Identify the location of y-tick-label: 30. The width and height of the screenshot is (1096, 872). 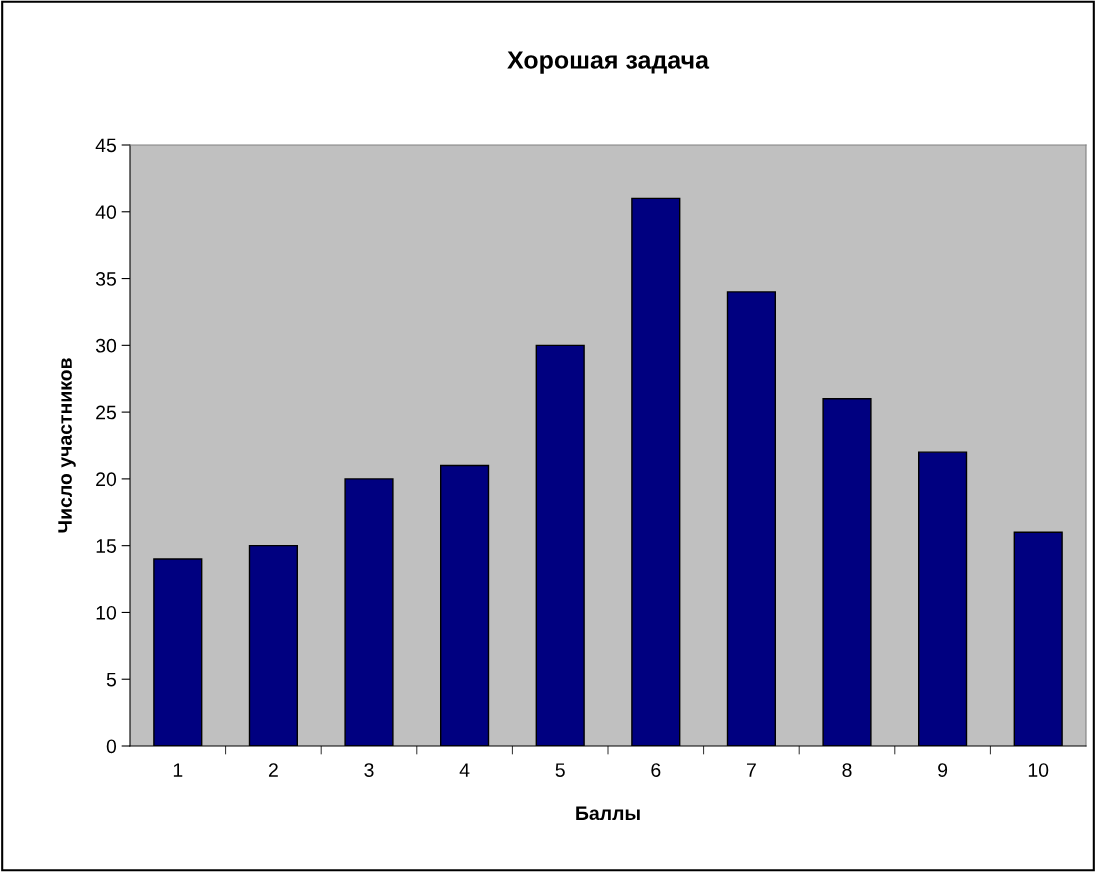
(106, 345).